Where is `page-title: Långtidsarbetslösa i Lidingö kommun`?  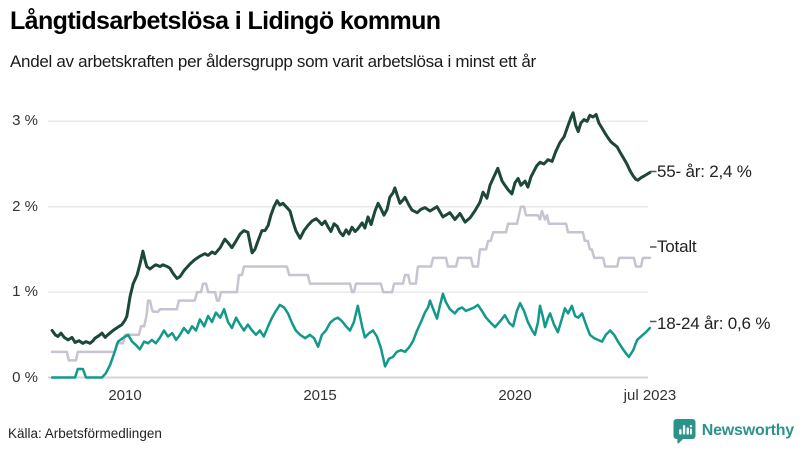
page-title: Långtidsarbetslösa i Lidingö kommun is located at coordinates (225, 21).